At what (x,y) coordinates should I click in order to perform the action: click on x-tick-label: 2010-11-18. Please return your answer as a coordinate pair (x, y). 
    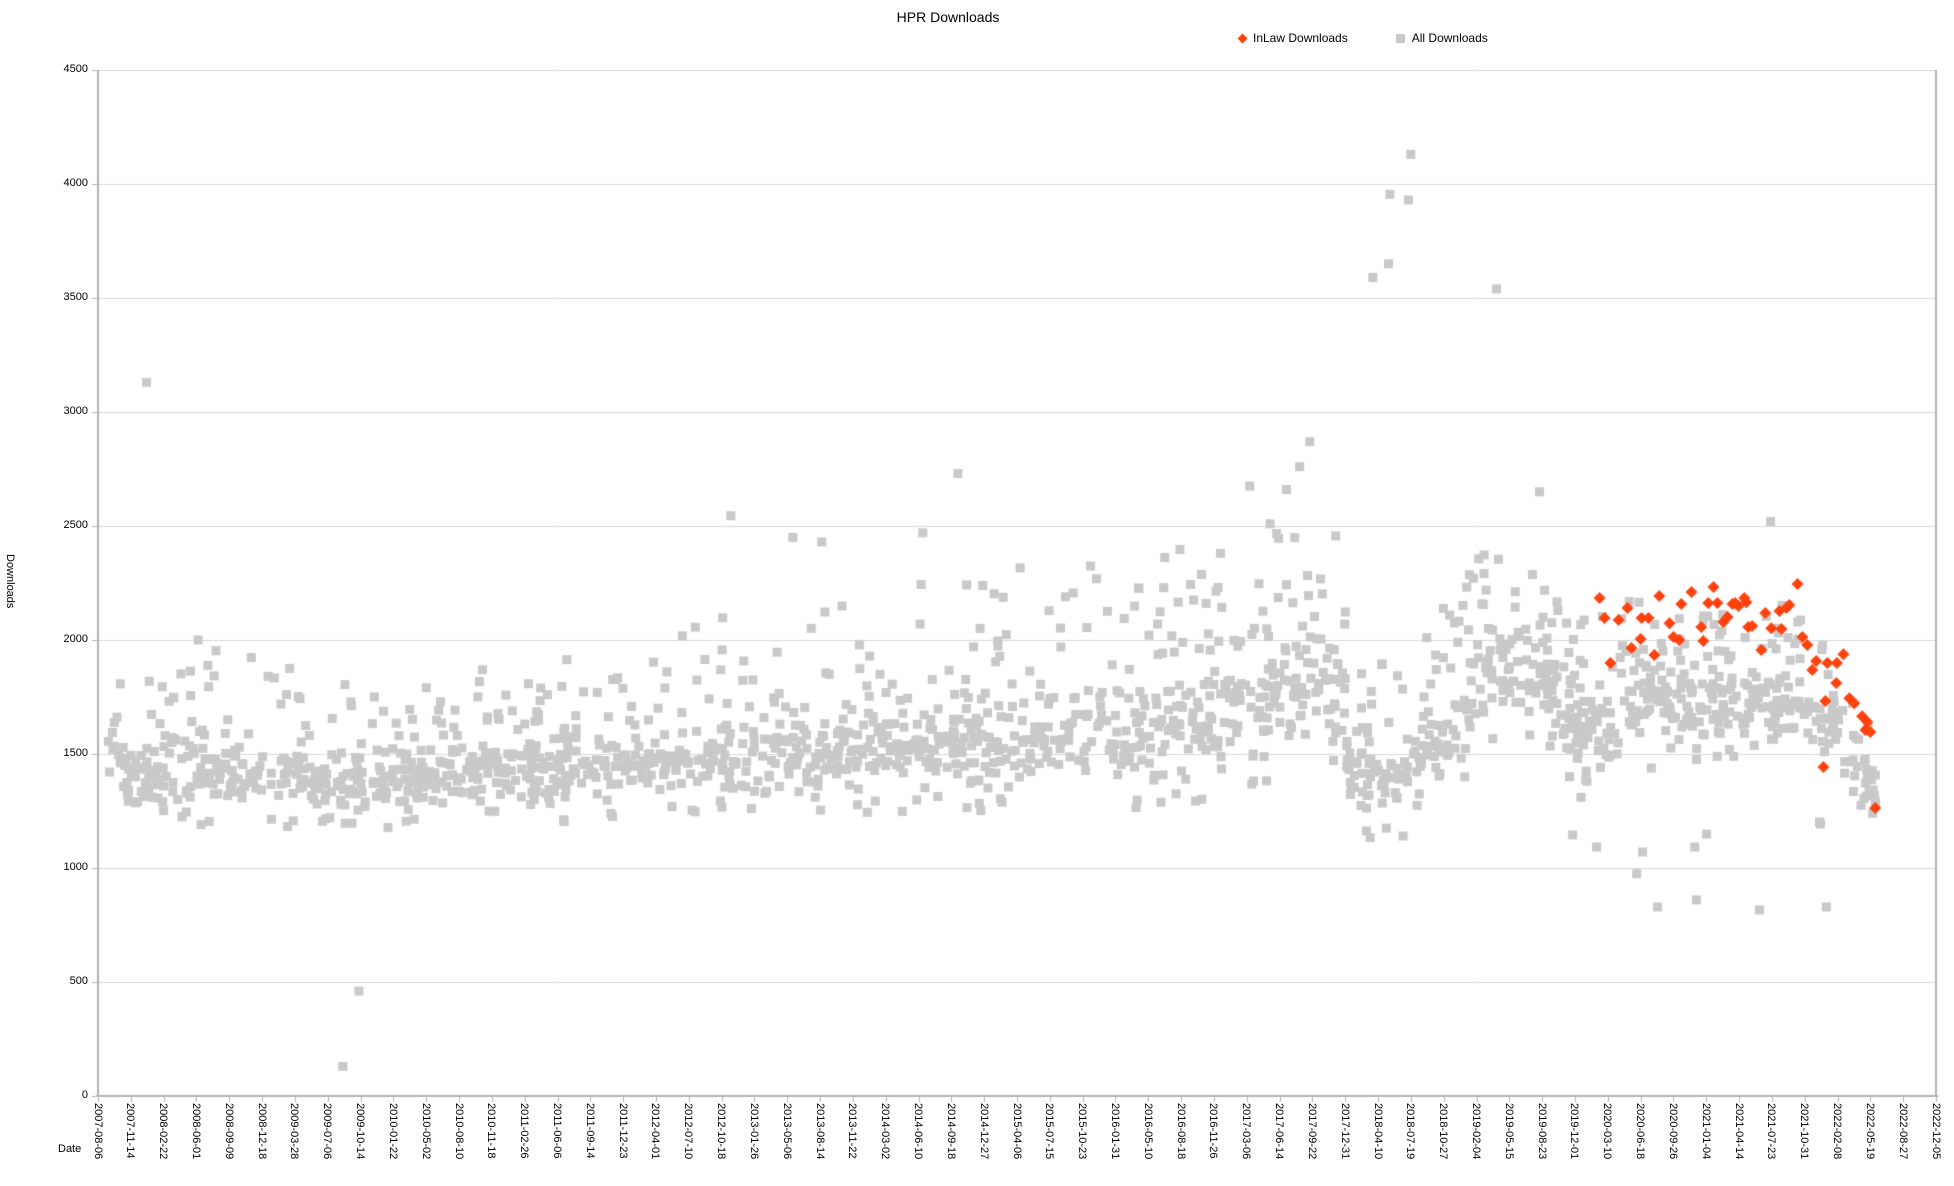
    Looking at the image, I should click on (491, 1131).